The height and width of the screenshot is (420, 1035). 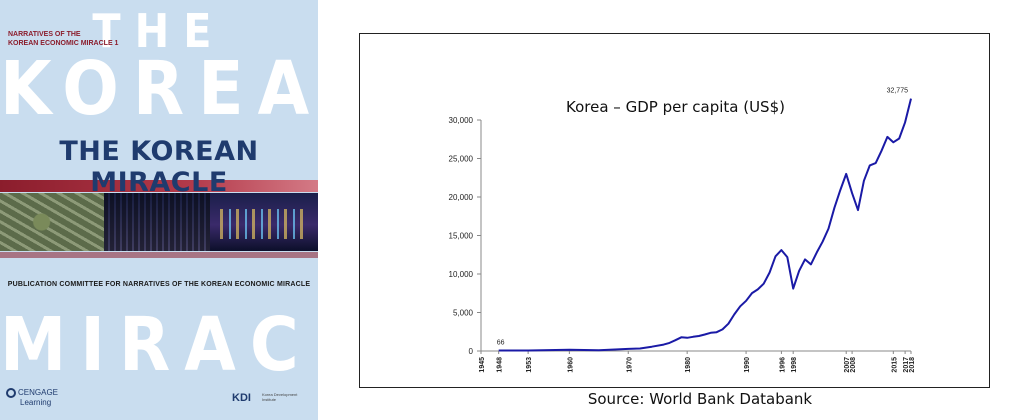 I want to click on chart-title: Korea – GDP per capita (US$), so click(x=675, y=107).